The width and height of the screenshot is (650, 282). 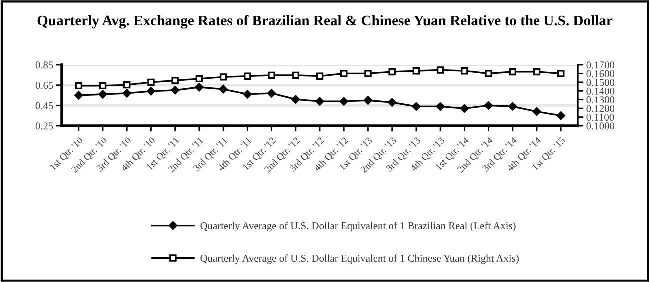 I want to click on y-tick-label: 0.25, so click(x=45, y=126).